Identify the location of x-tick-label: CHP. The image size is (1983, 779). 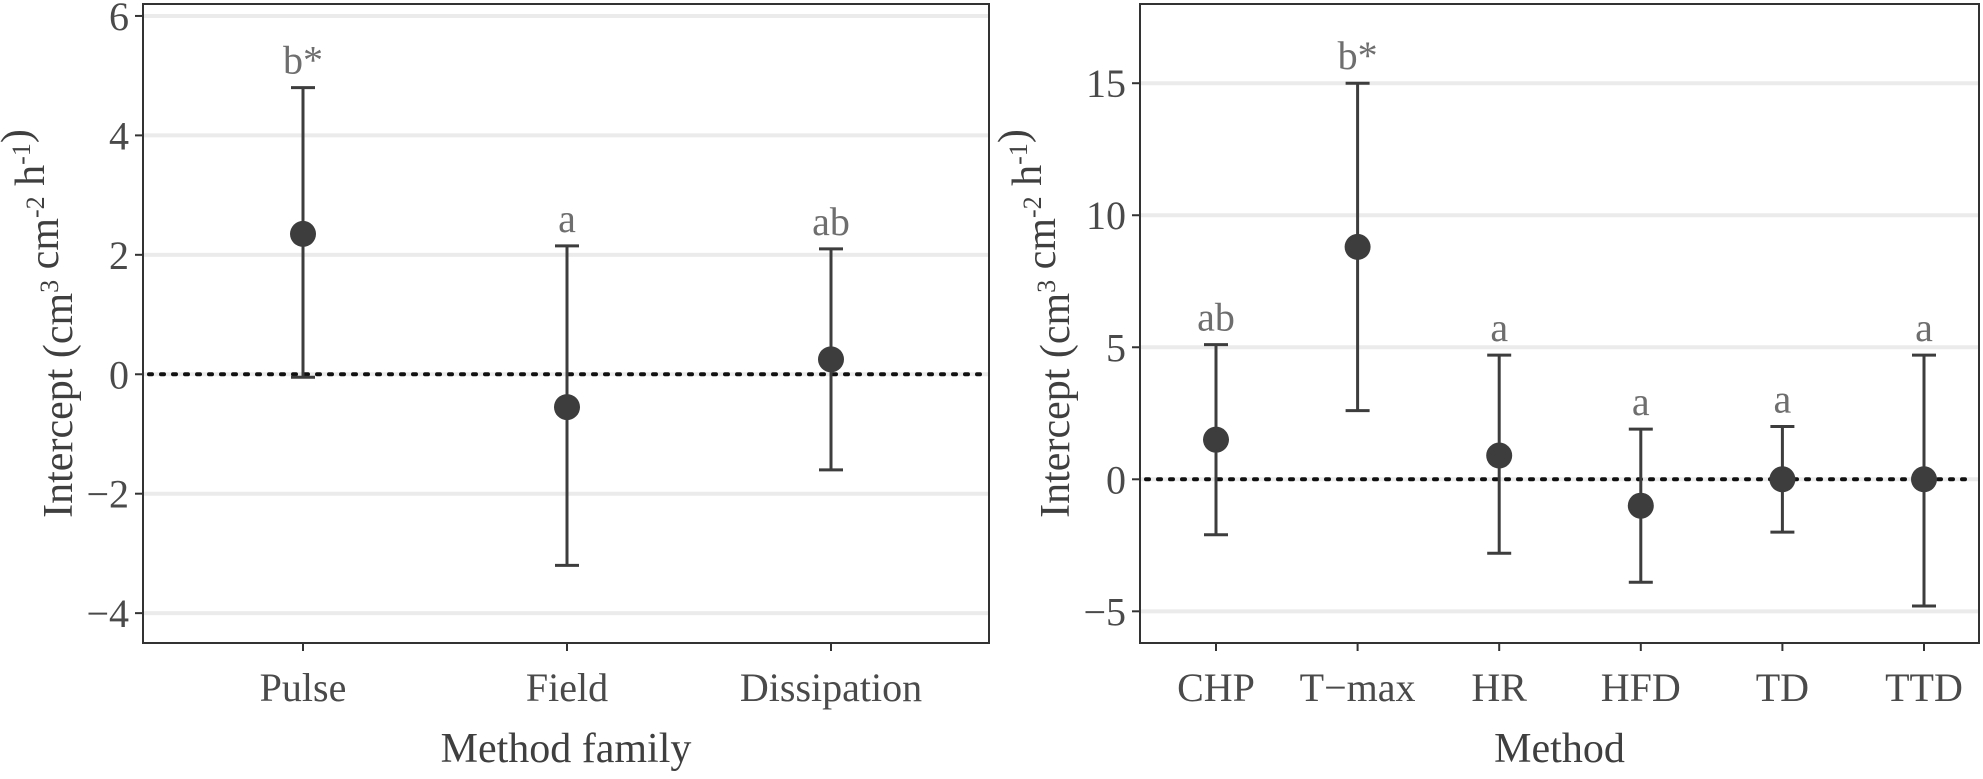
(1216, 687).